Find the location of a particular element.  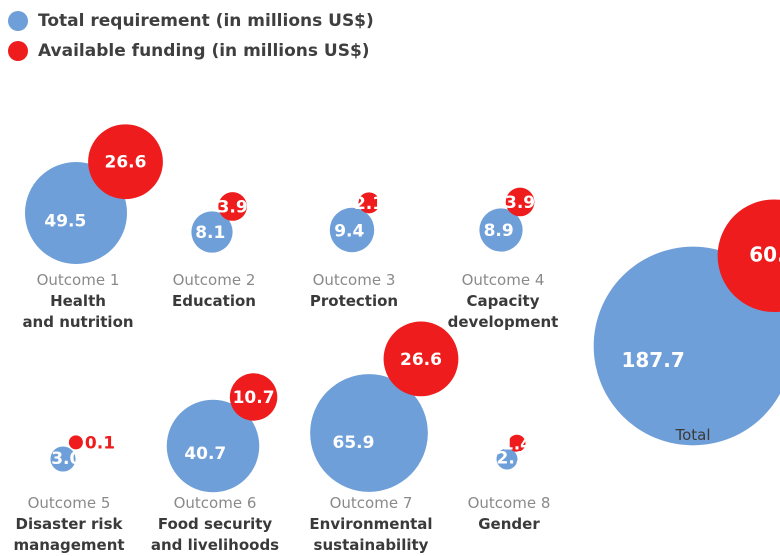

bubble-group-5: 3.00.1 Outcome 5 Disaster risk management is located at coordinates (68, 493).